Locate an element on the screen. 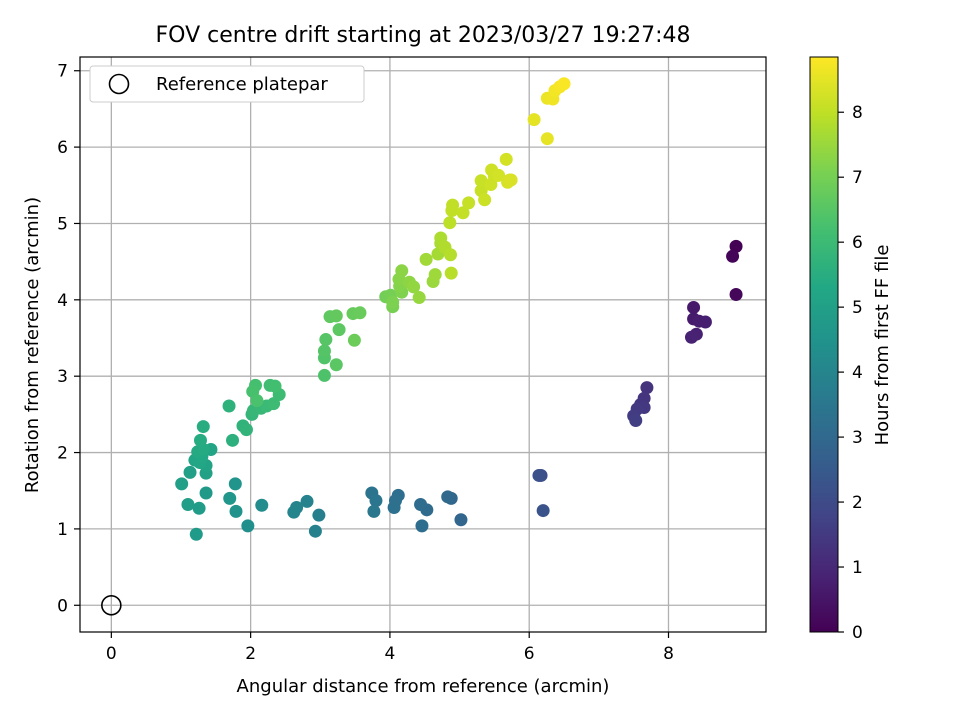  y-tick-label: 1 is located at coordinates (62, 530).